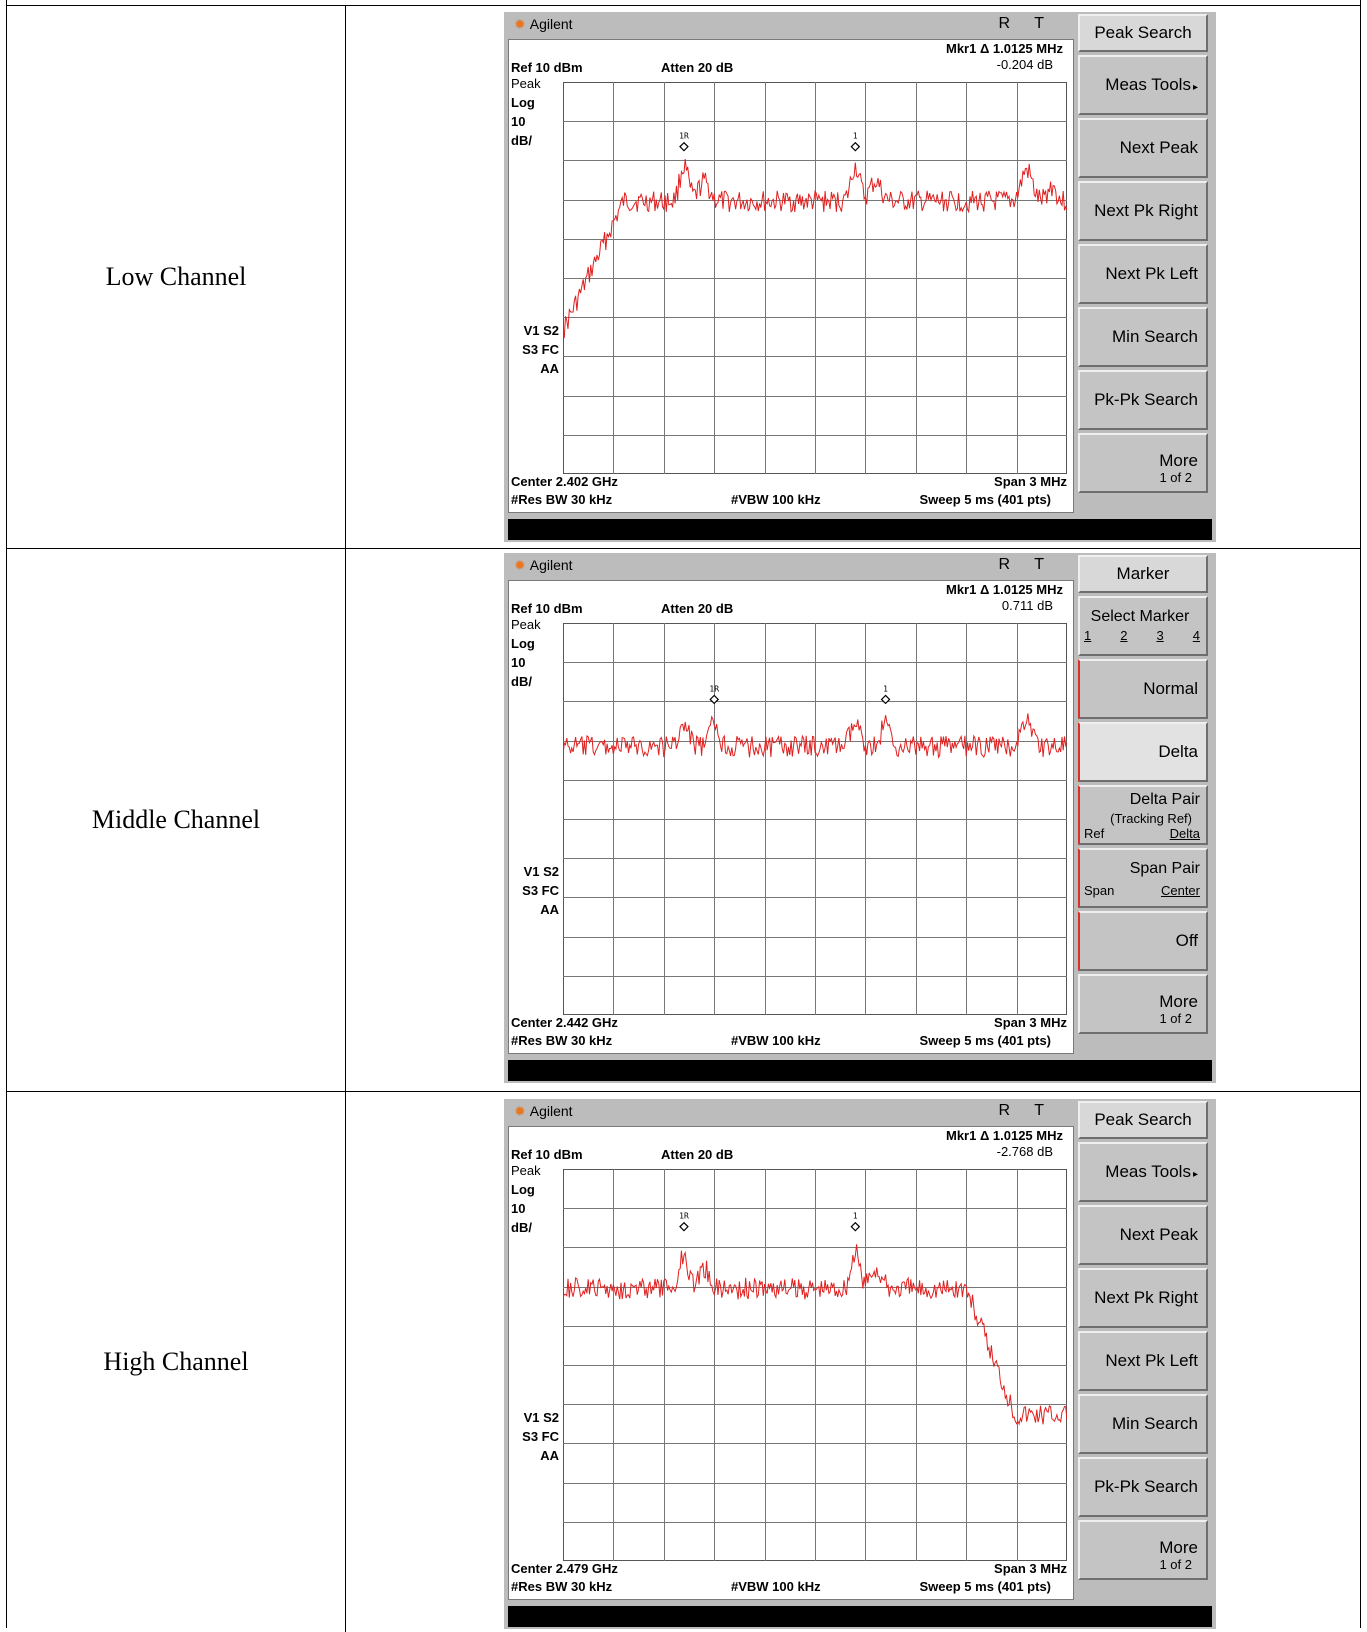 The image size is (1367, 1632). I want to click on softkey-span-pair: Span Pair Span Center, so click(1143, 878).